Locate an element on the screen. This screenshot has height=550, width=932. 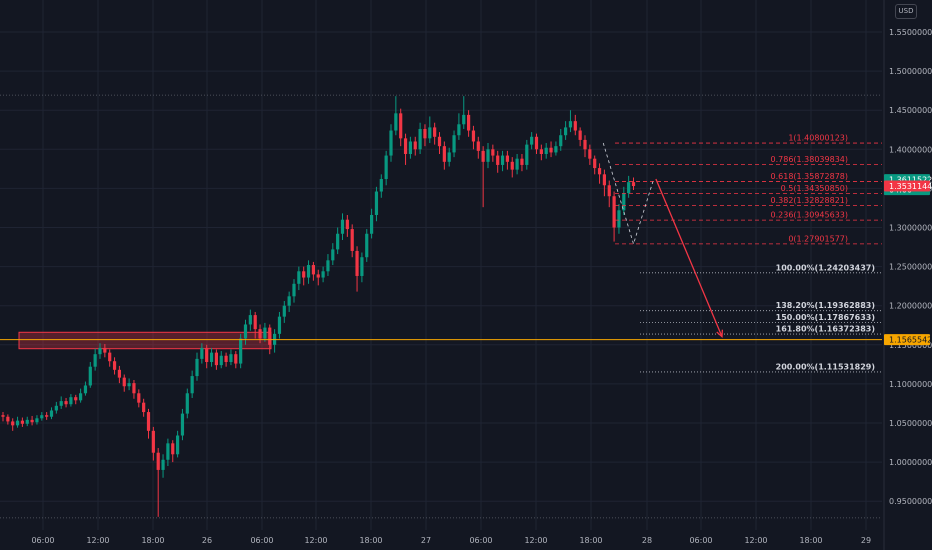
red-price-label: 1.35311444 is located at coordinates (910, 186).